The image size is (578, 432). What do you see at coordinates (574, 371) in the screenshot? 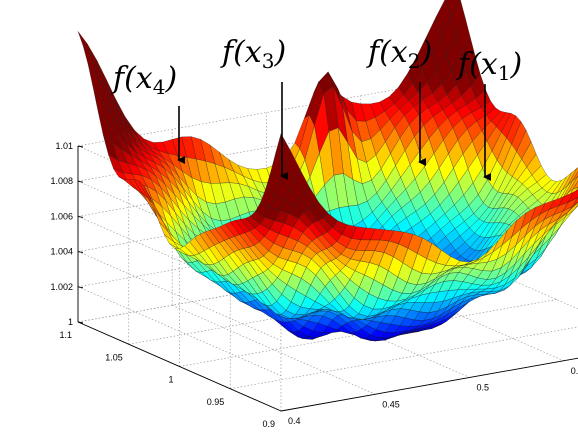
I see `x-tick-label: 0.55` at bounding box center [574, 371].